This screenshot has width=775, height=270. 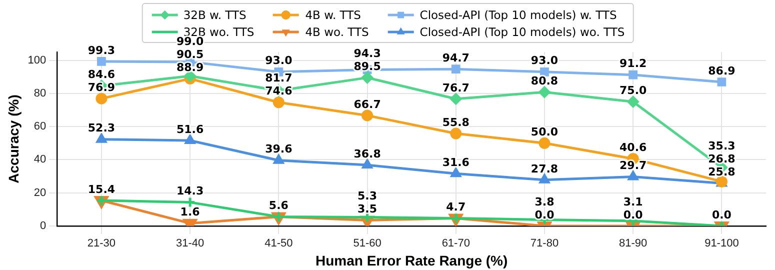 I want to click on data-label: 86.9, so click(x=722, y=71).